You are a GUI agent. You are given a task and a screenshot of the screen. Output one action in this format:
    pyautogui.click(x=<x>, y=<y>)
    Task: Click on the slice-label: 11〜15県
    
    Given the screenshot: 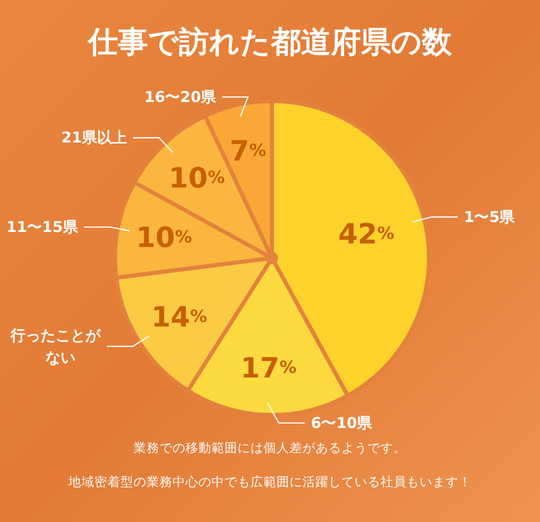 What is the action you would take?
    pyautogui.click(x=42, y=227)
    